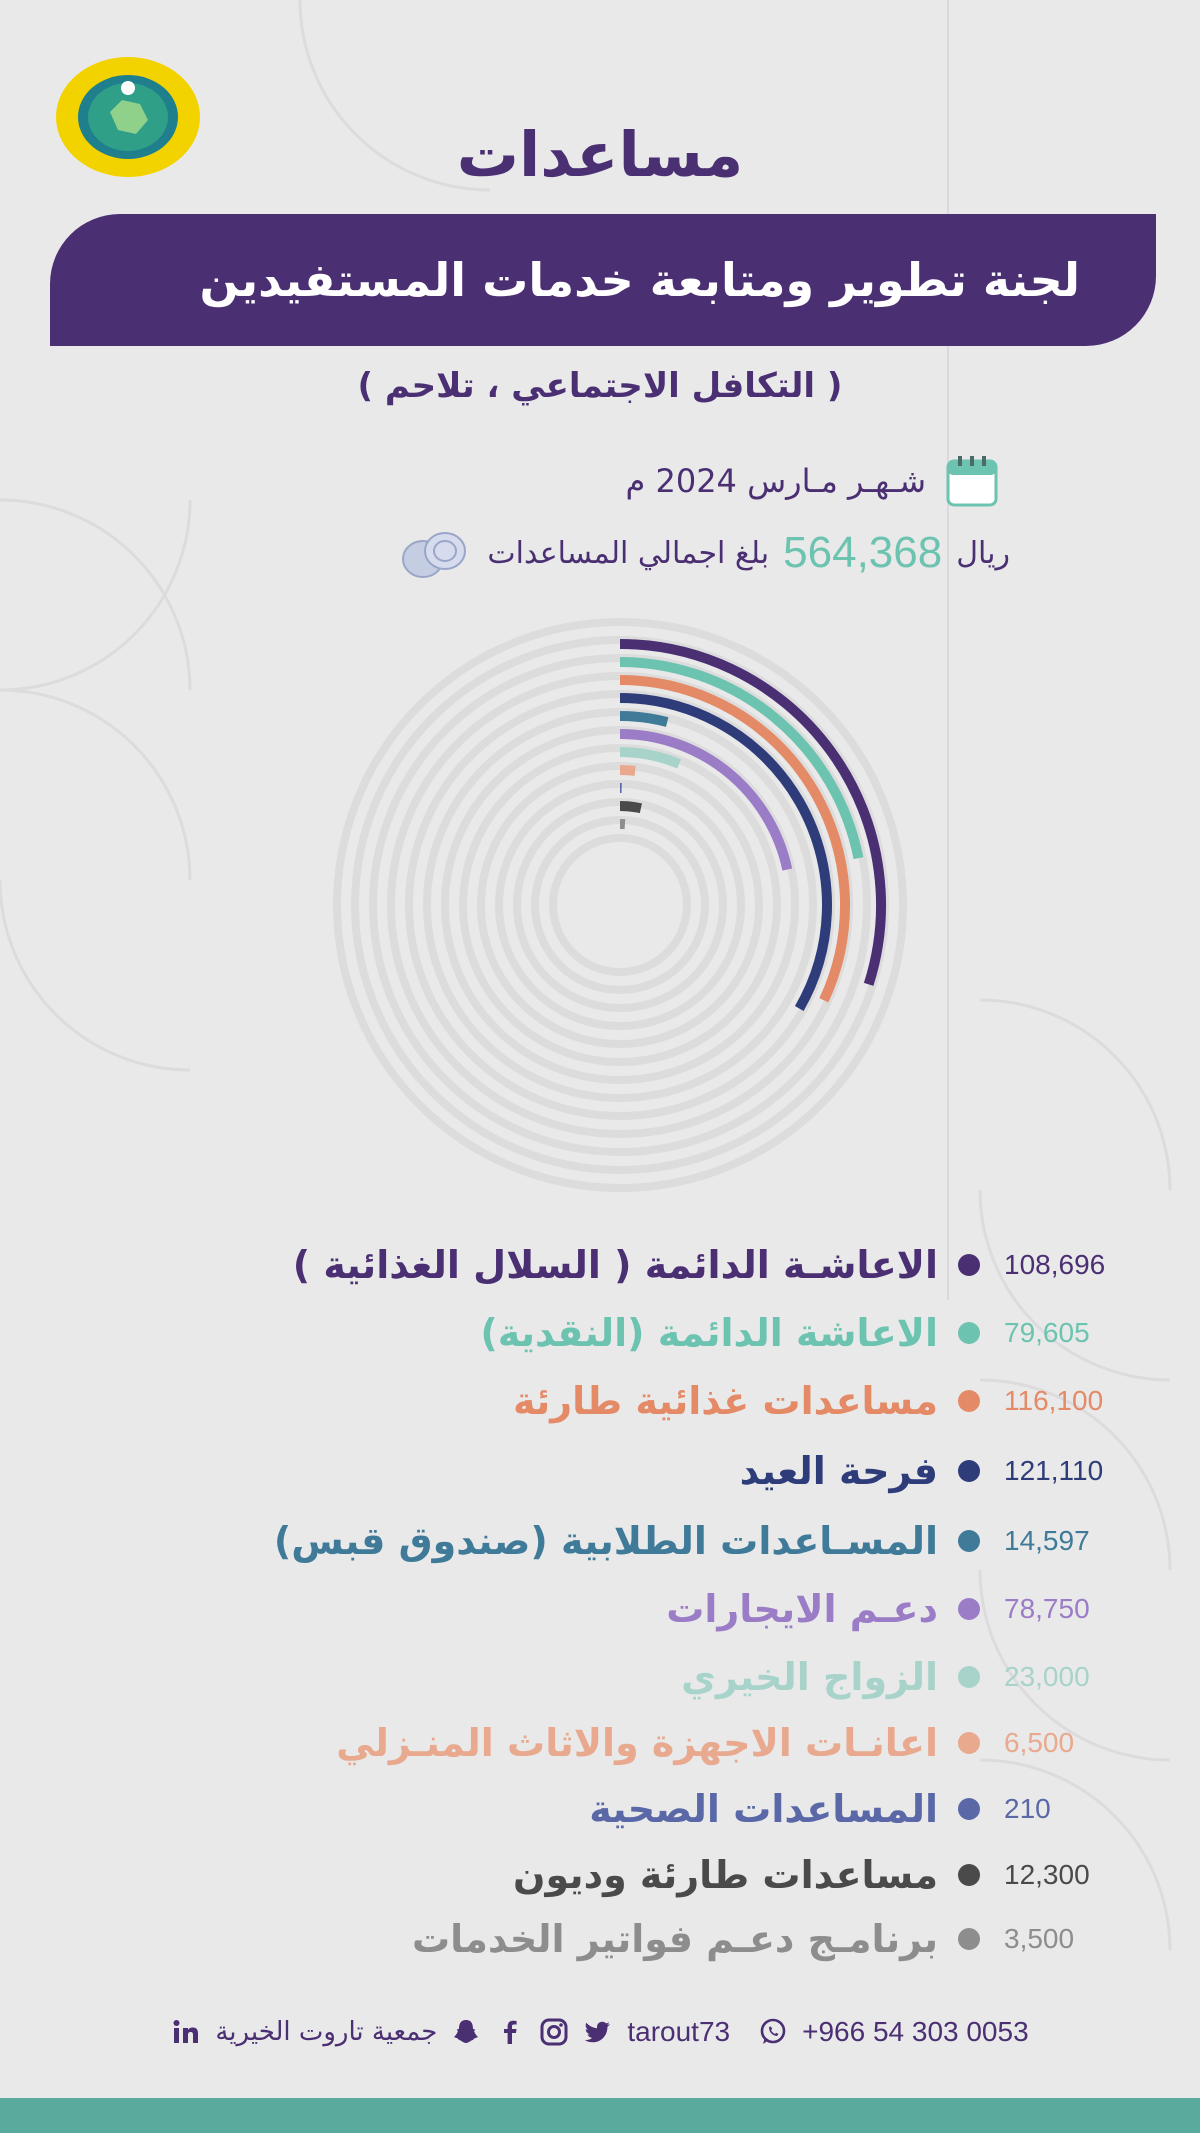 The height and width of the screenshot is (2133, 1200). I want to click on legend-value: 116,100, so click(1054, 1400).